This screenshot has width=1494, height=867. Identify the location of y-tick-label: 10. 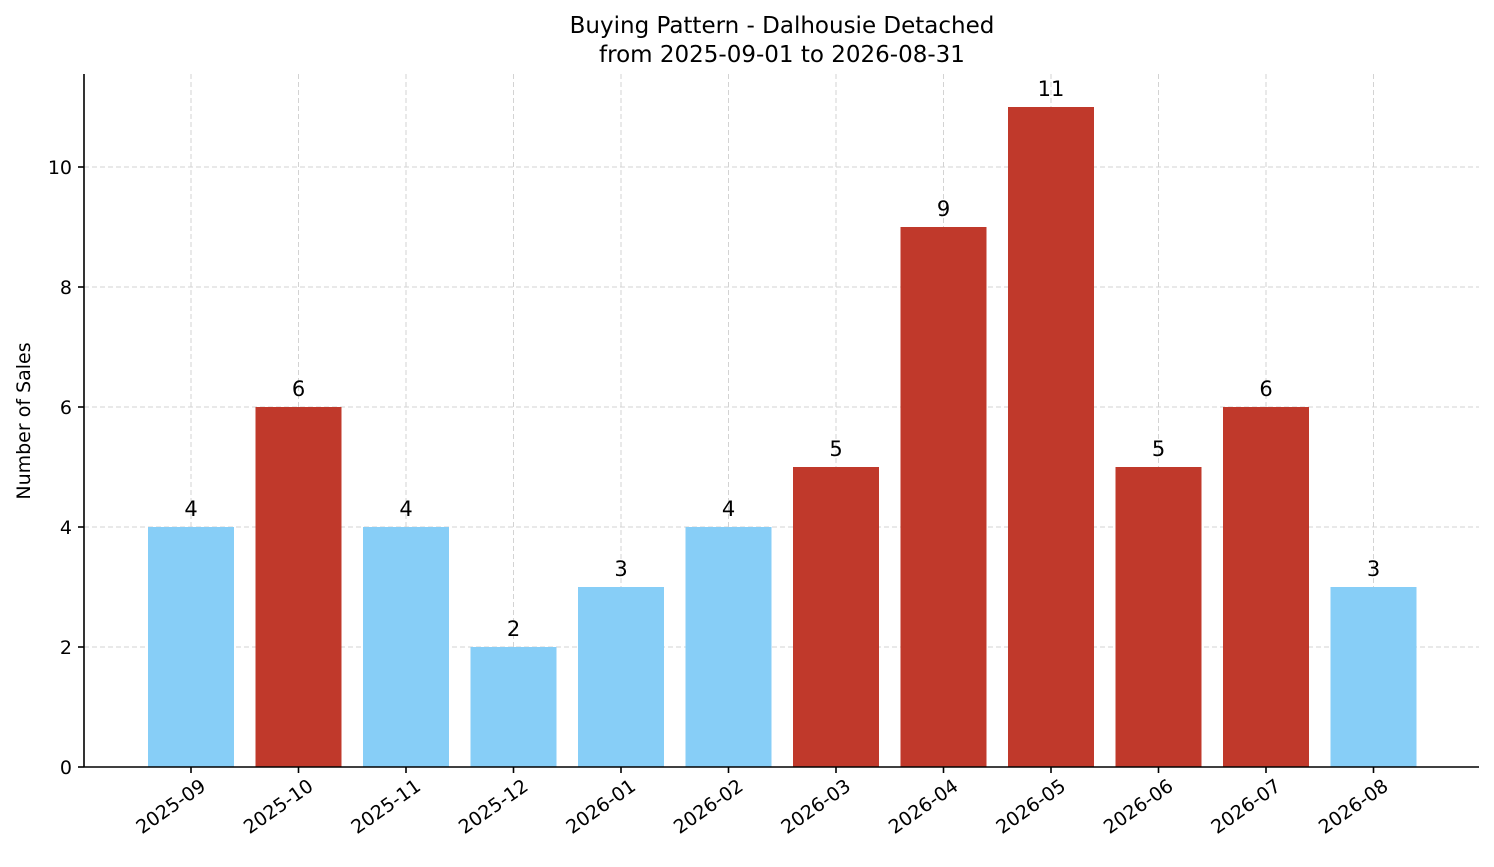
(60, 168).